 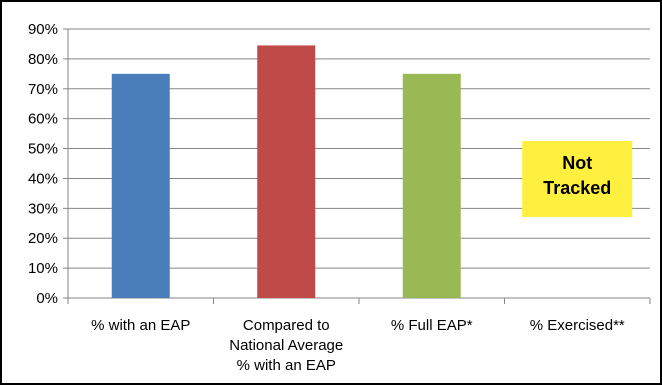 I want to click on y-tick-label: 0%, so click(x=47, y=298).